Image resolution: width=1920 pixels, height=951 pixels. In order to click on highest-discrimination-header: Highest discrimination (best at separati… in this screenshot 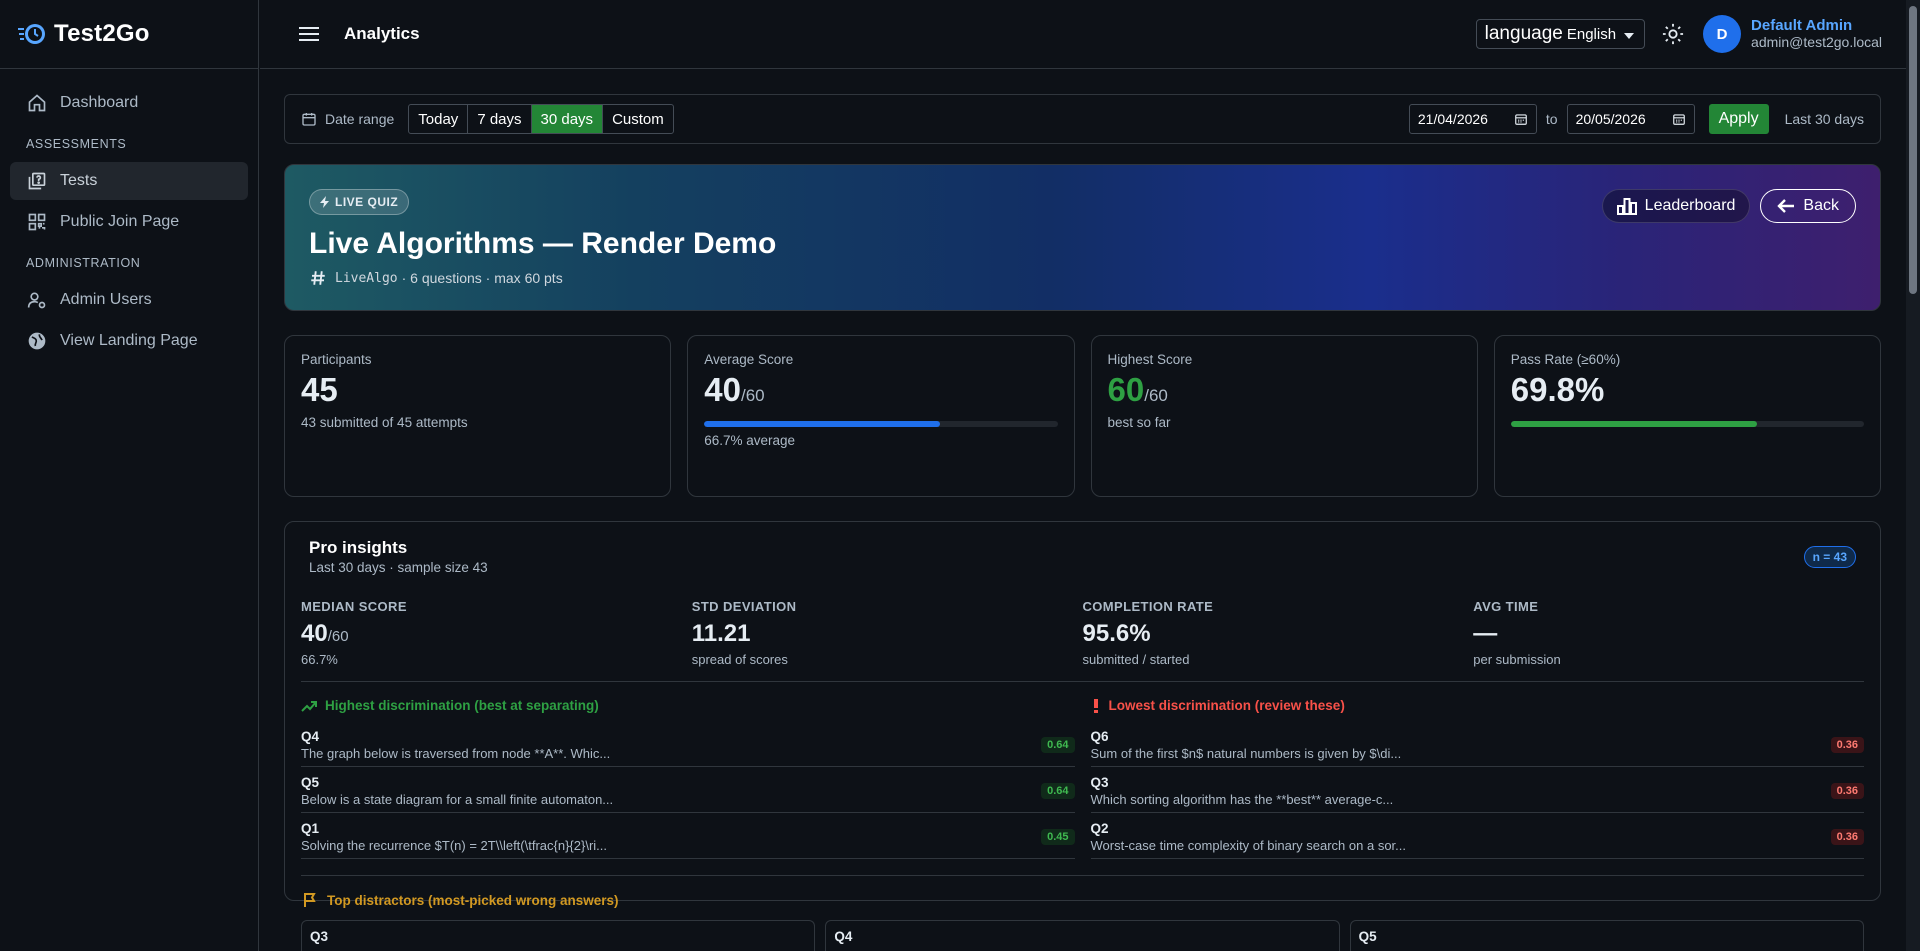, I will do `click(688, 705)`.